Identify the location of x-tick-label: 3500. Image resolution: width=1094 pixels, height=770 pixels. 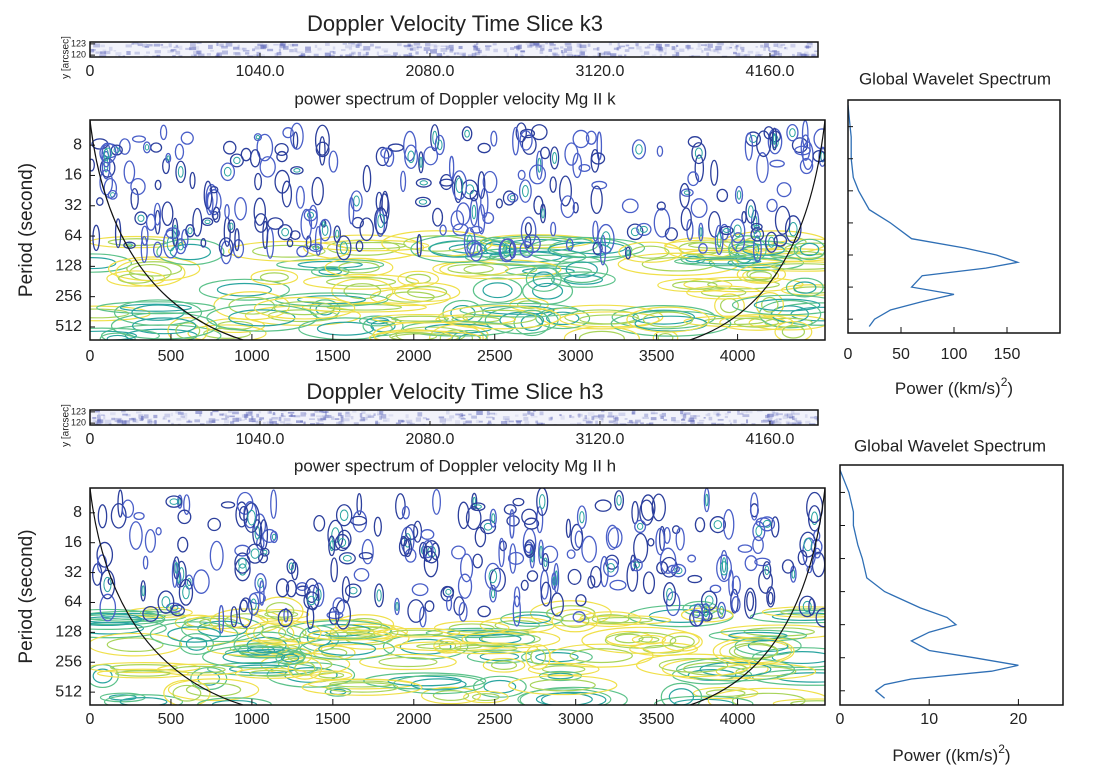
(657, 356).